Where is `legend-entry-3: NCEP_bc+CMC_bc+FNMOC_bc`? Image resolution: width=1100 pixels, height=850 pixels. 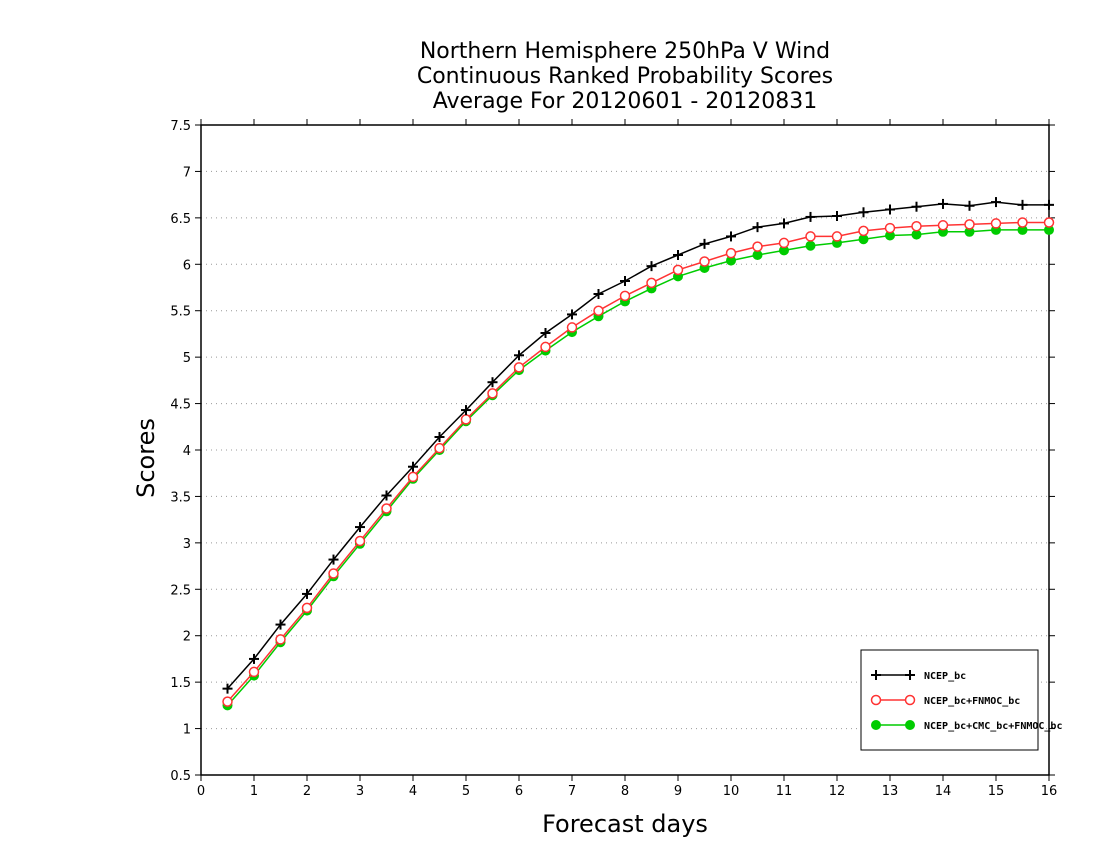
legend-entry-3: NCEP_bc+CMC_bc+FNMOC_bc is located at coordinates (966, 726).